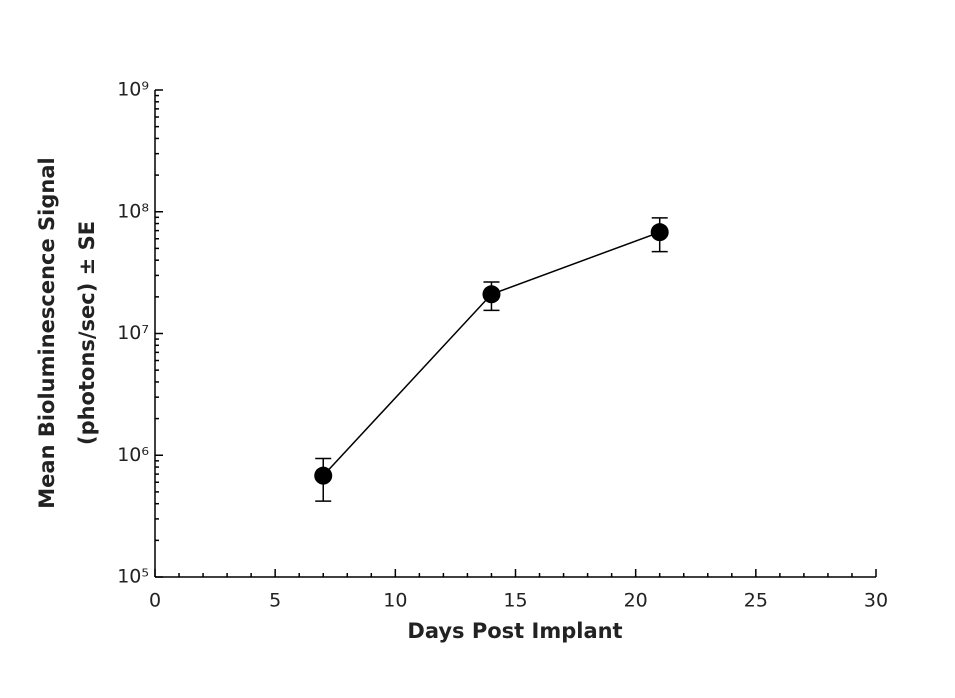 The image size is (955, 698). What do you see at coordinates (47, 332) in the screenshot?
I see `y-axis-label: Mean Bioluminescence Signal` at bounding box center [47, 332].